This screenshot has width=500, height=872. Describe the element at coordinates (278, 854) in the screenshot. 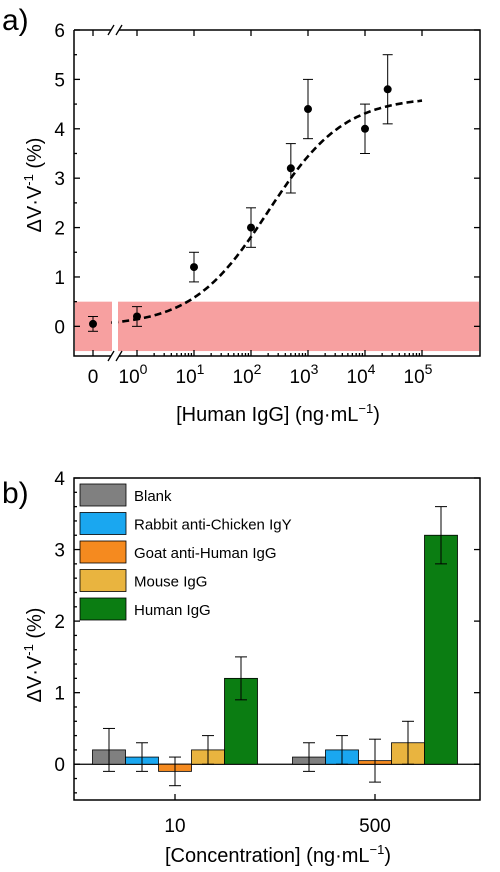

I see `x-axis-title-b: [Concentration] (ng·mL−1)` at that location.